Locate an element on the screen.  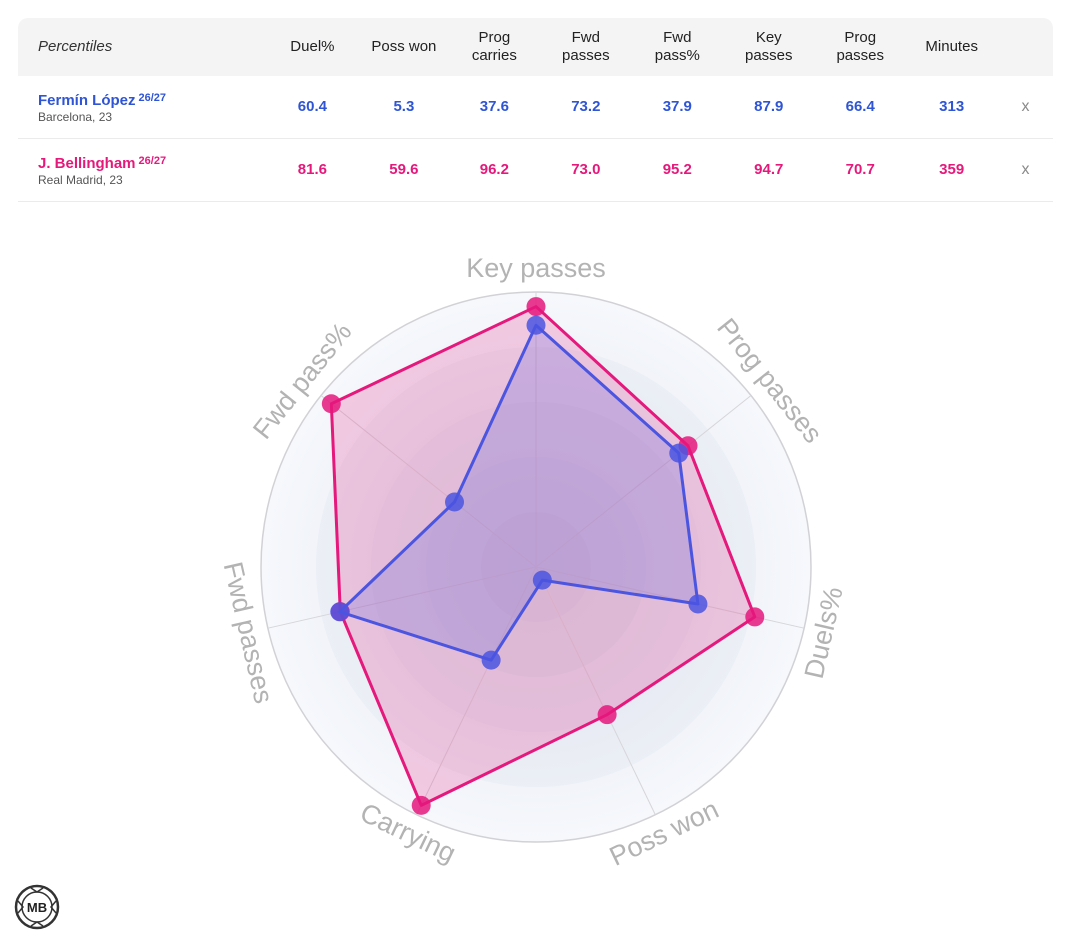
radar-polygon is located at coordinates (519, 492).